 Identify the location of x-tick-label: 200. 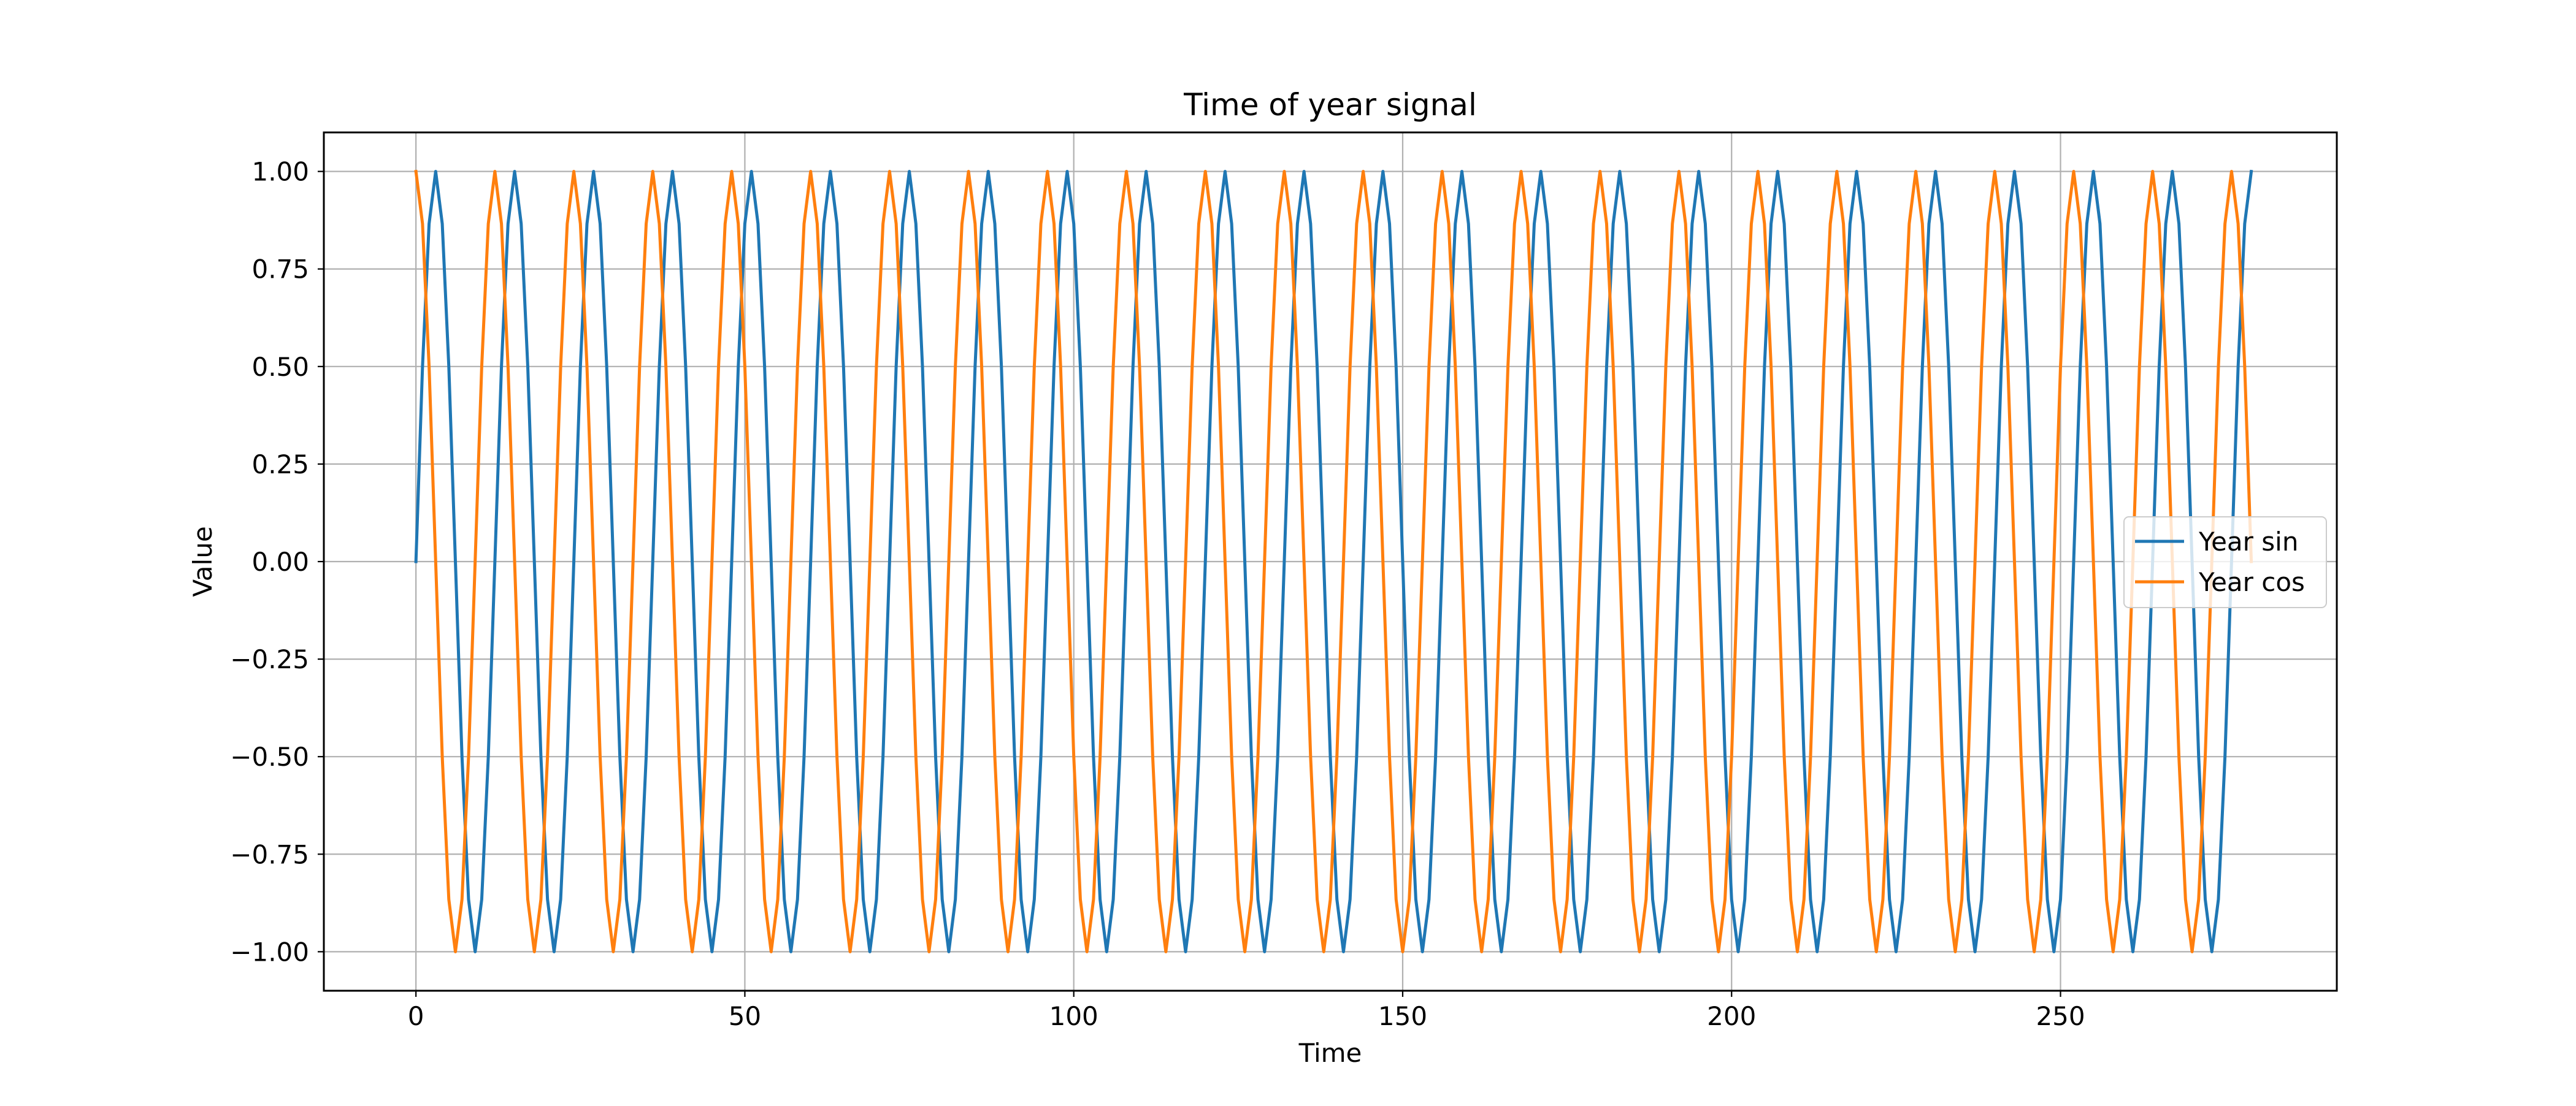
(1731, 1016).